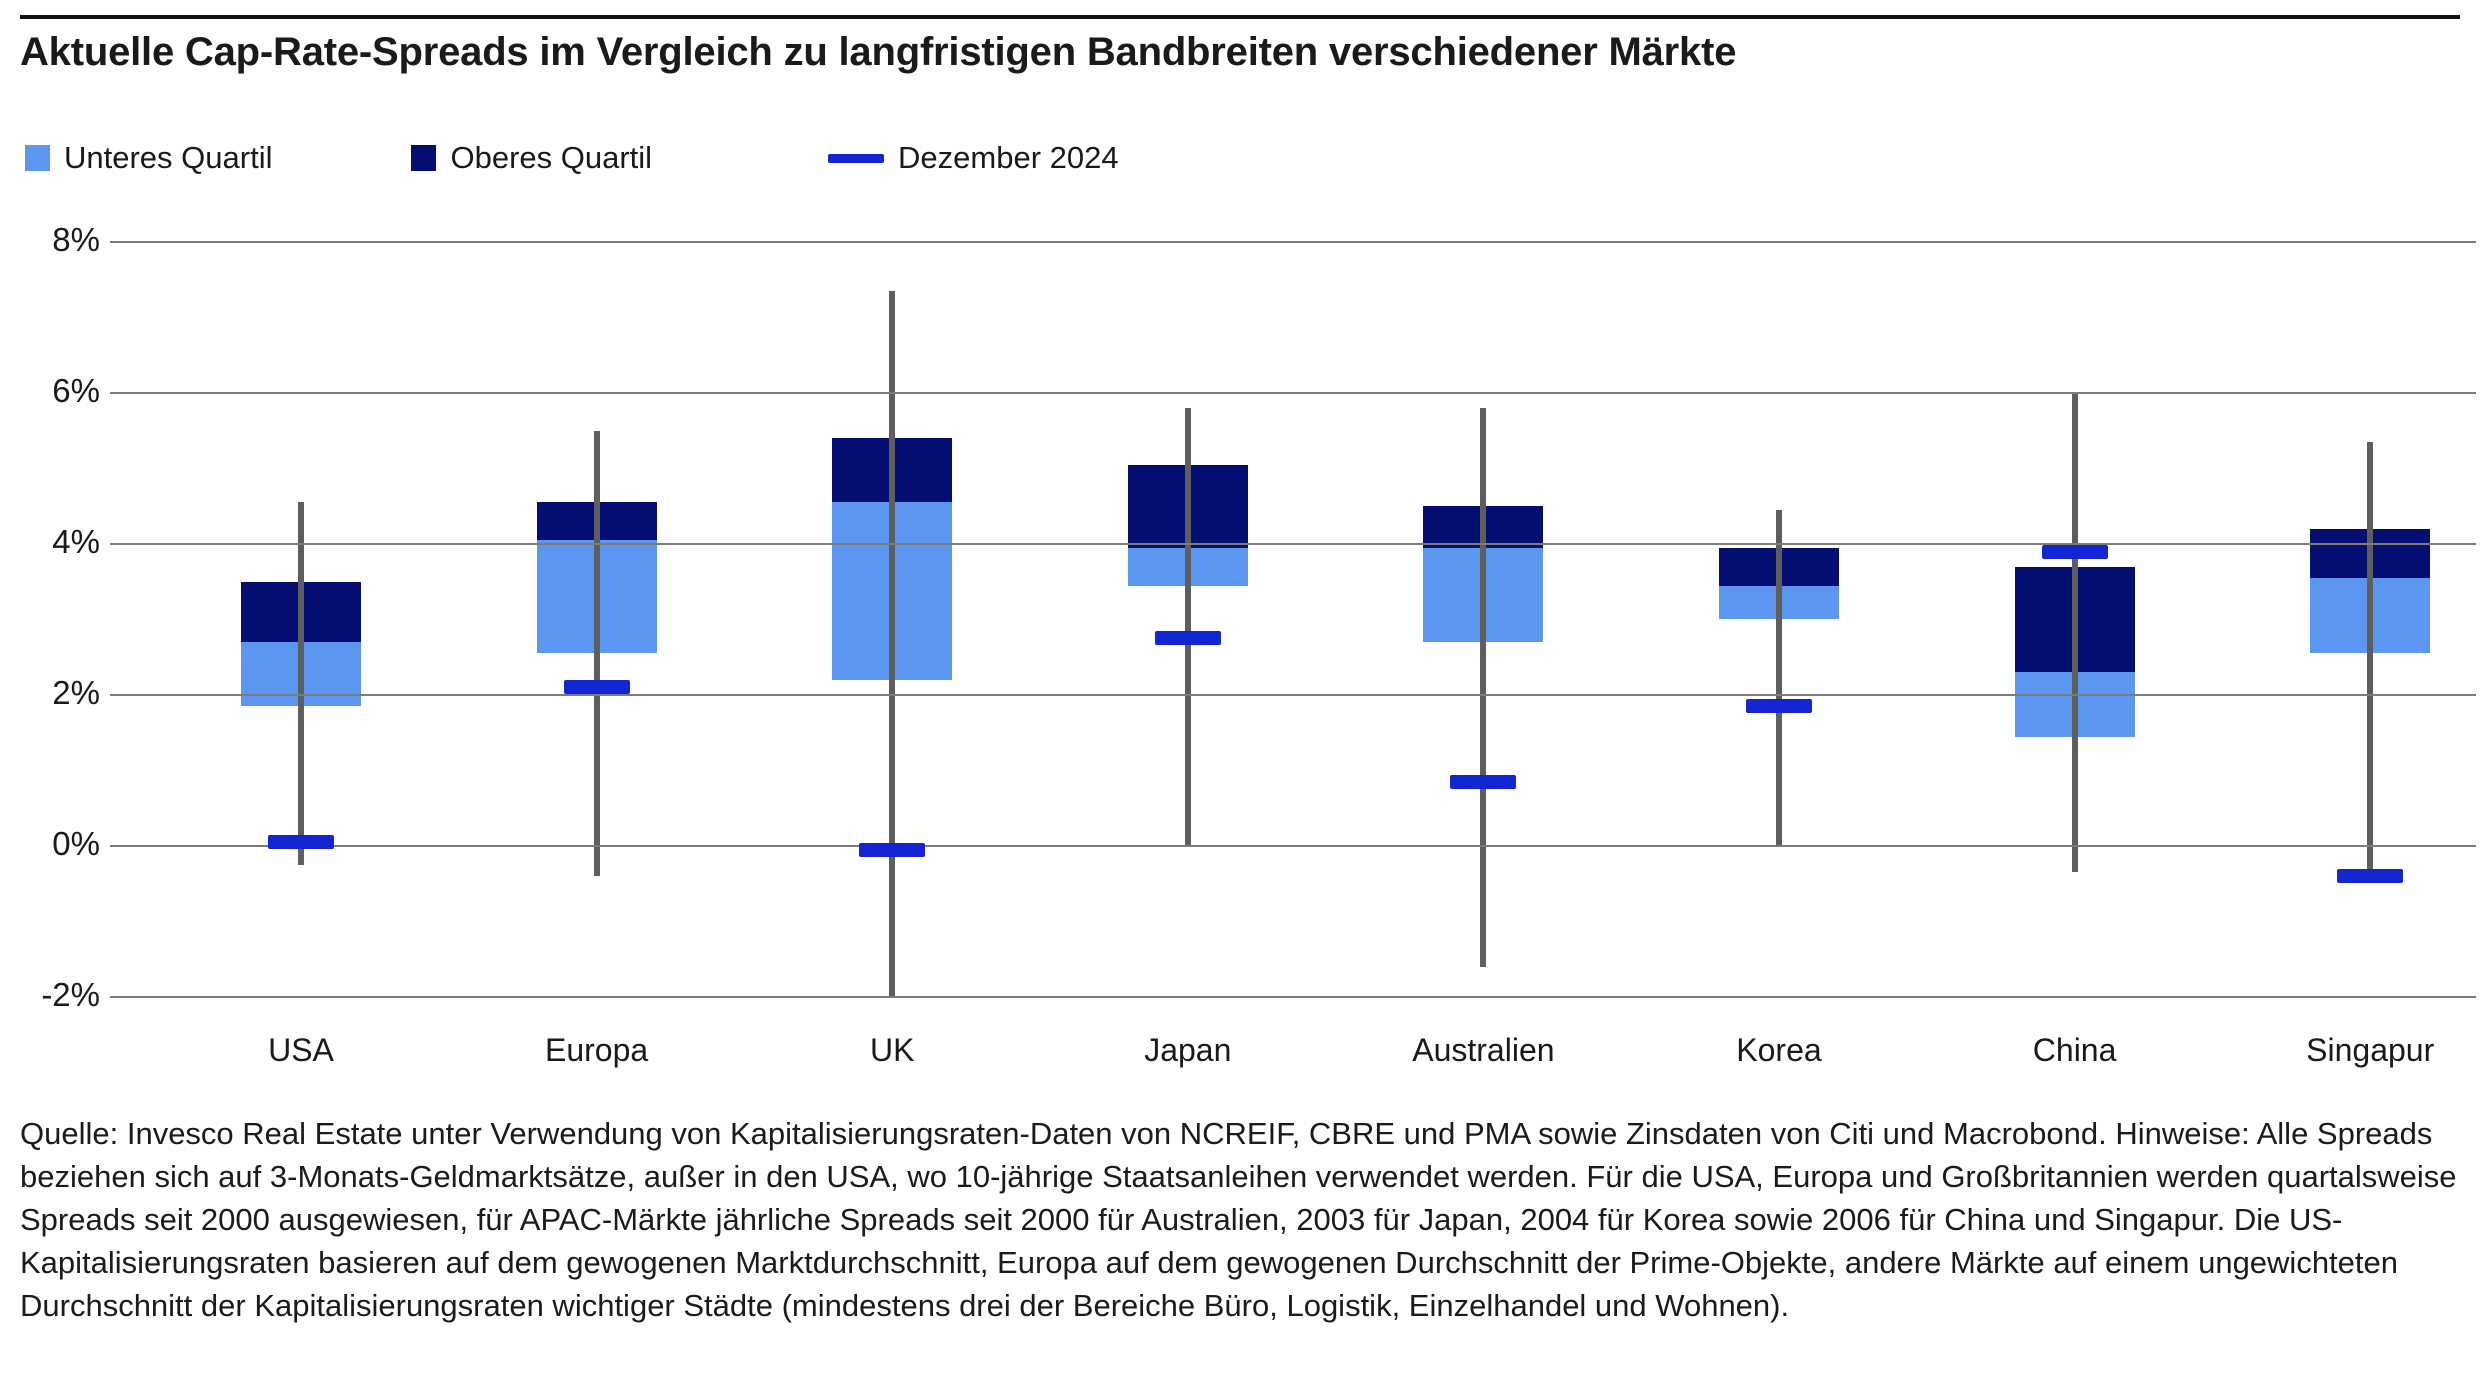 This screenshot has width=2480, height=1378. I want to click on gridline-8%, so click(1293, 242).